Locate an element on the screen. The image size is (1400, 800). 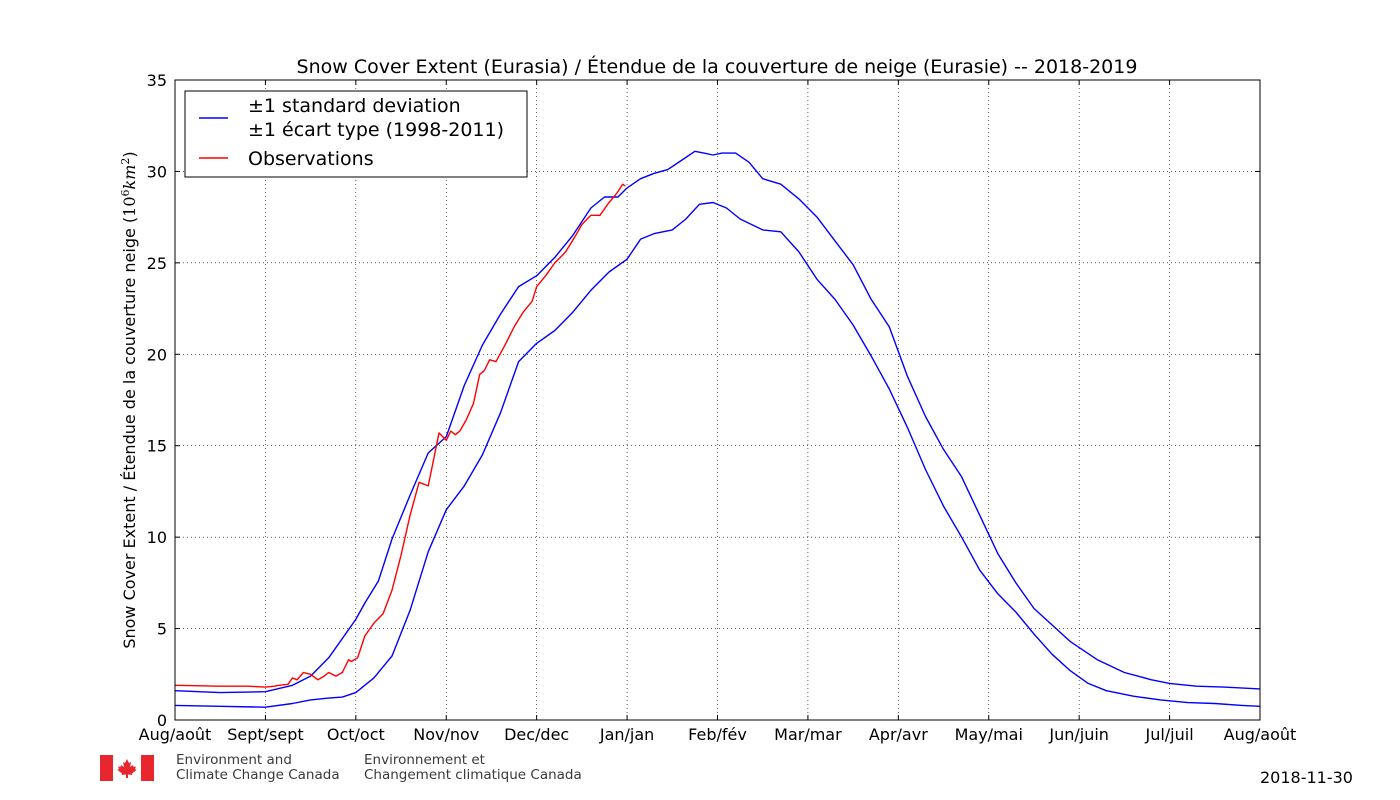
y-axis-unit-base: 10 is located at coordinates (129, 206).